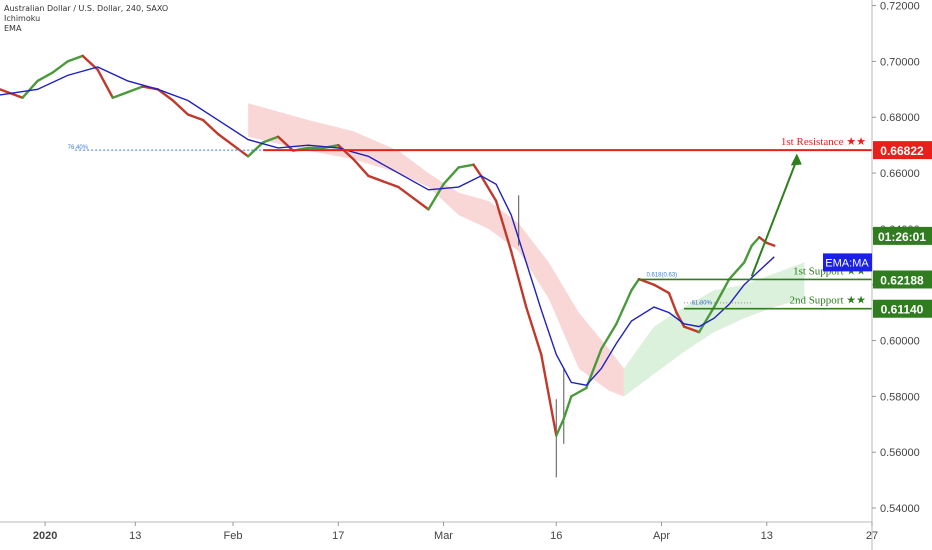 This screenshot has height=550, width=932. I want to click on time-tick-label: Apr, so click(661, 536).